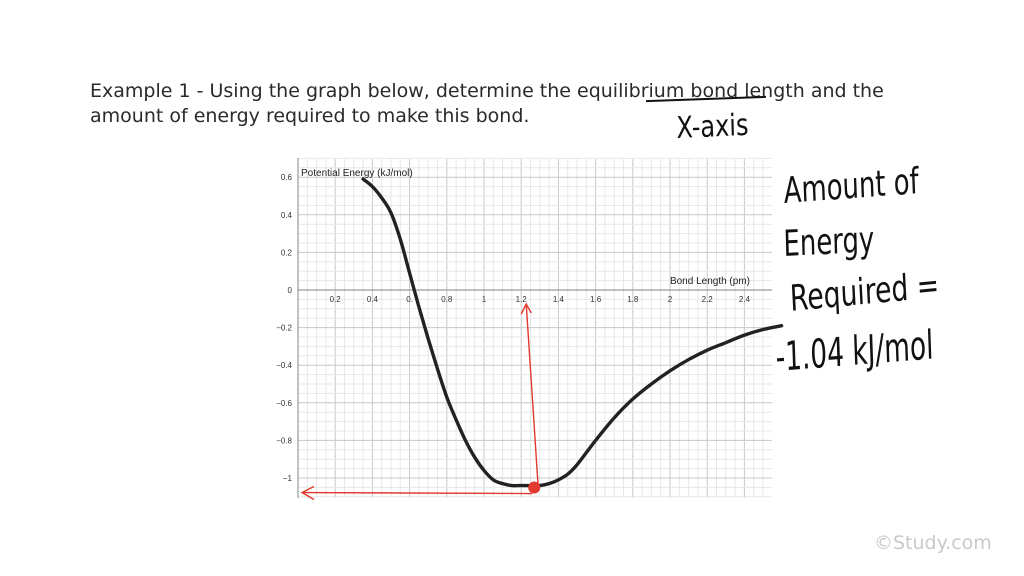 This screenshot has height=576, width=1024. What do you see at coordinates (420, 401) in the screenshot?
I see `chart-annotations` at bounding box center [420, 401].